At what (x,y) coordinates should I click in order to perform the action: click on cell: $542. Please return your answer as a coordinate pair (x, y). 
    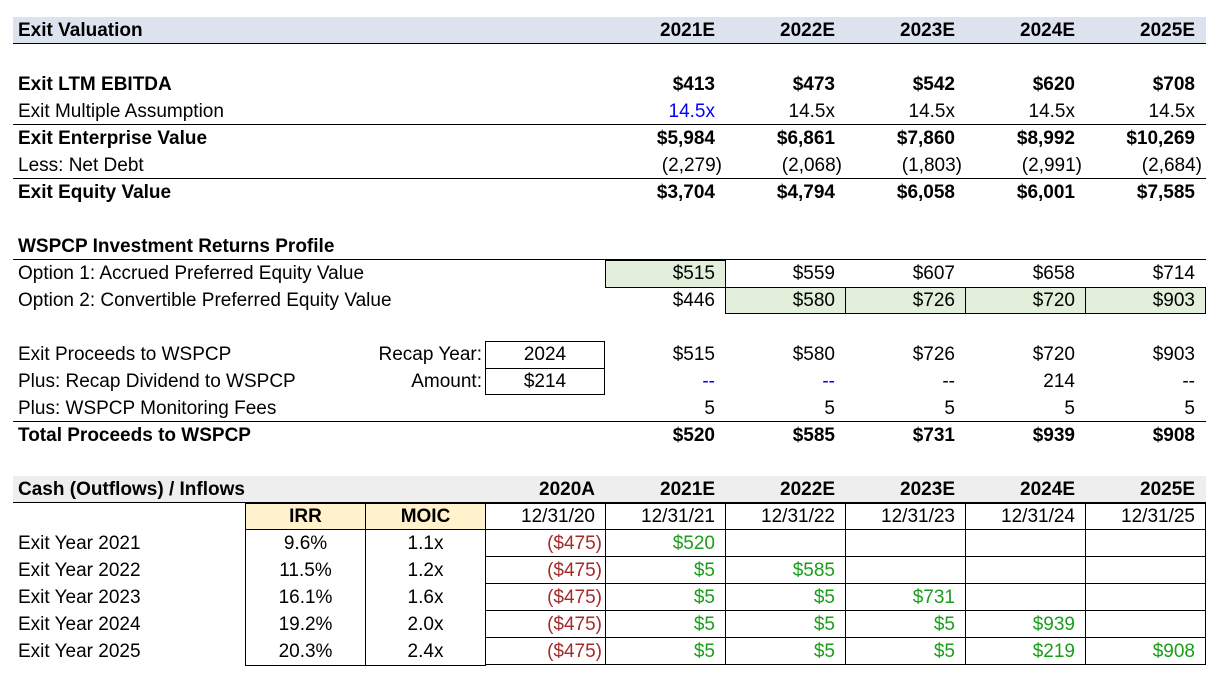
    Looking at the image, I should click on (933, 84).